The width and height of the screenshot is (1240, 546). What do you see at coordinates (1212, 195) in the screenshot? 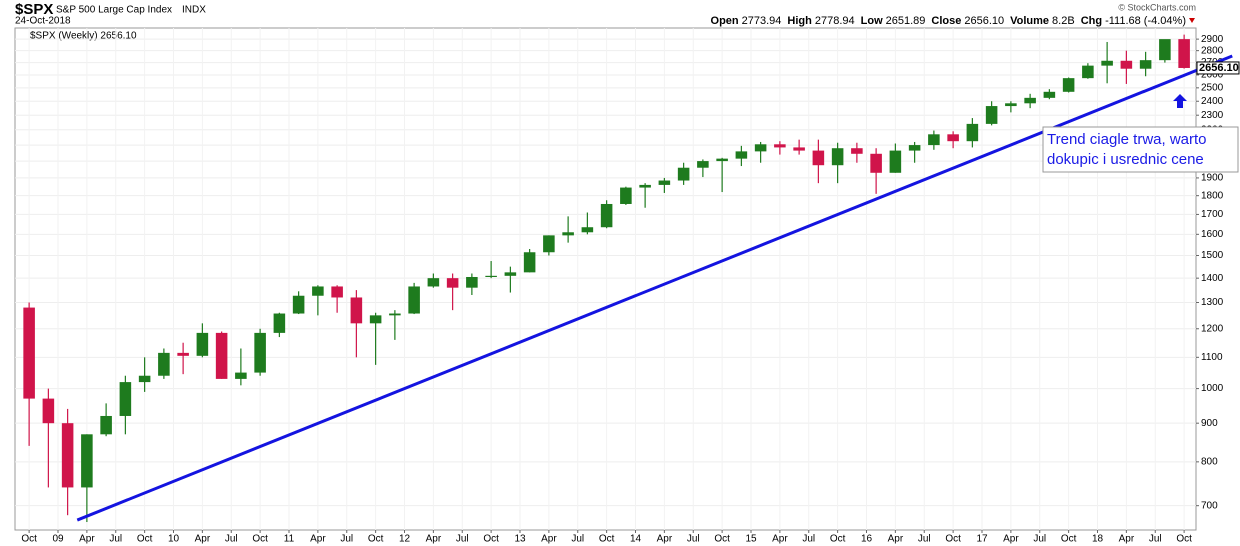
I see `y-tick-label: 1800` at bounding box center [1212, 195].